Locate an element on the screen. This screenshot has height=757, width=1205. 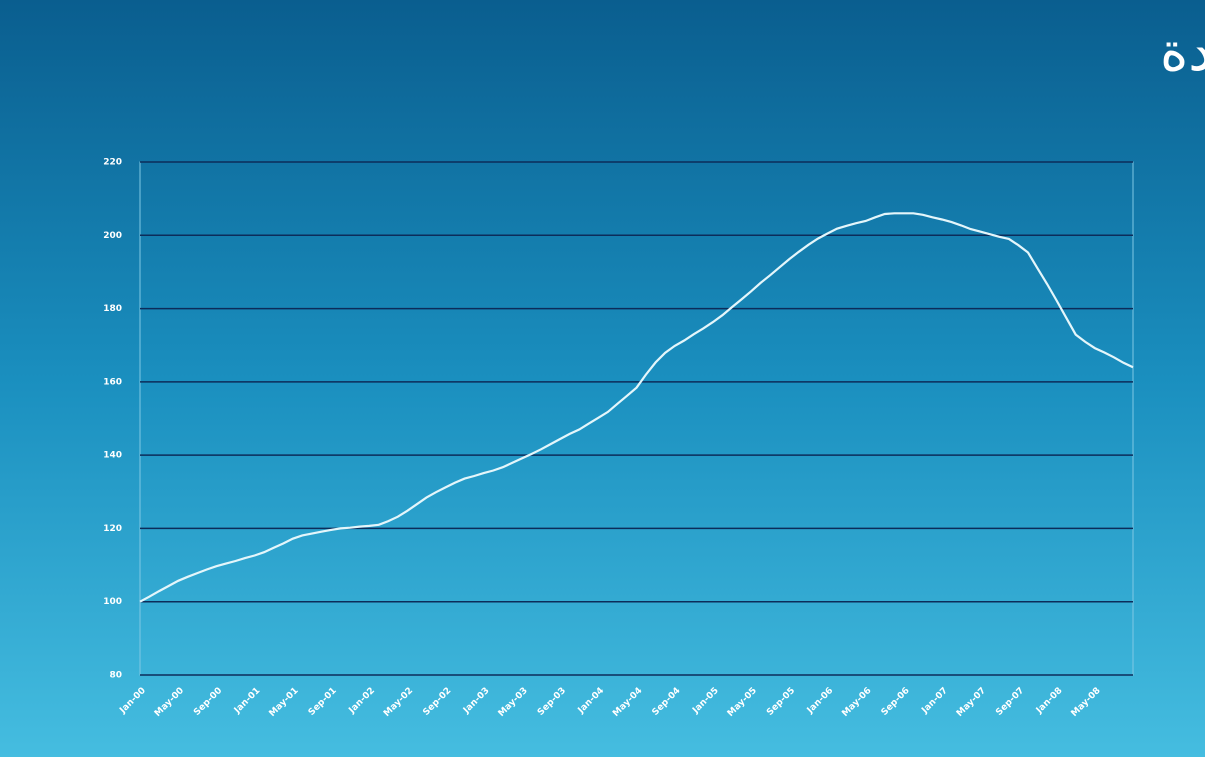
y-tick-label: 140 is located at coordinates (112, 456).